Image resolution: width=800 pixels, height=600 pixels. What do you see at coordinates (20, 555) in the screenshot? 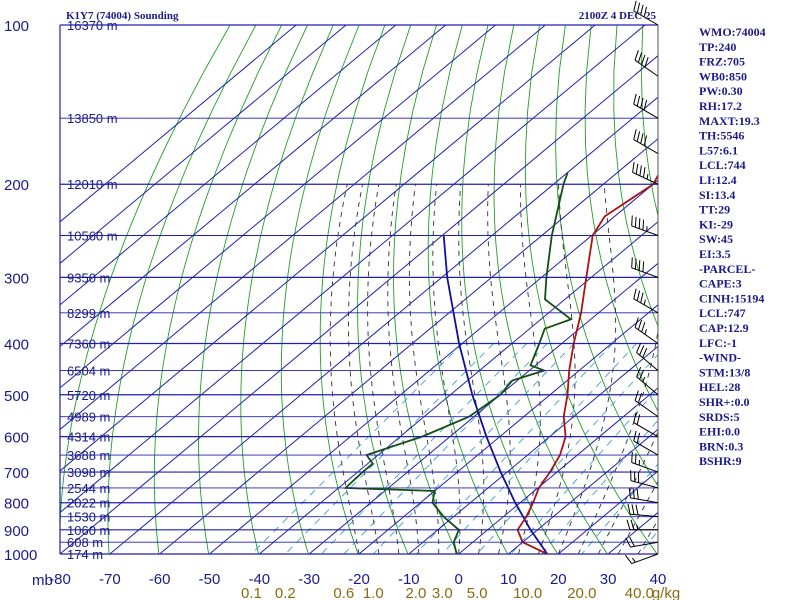
I see `pressure-tick-label: 1000` at bounding box center [20, 555].